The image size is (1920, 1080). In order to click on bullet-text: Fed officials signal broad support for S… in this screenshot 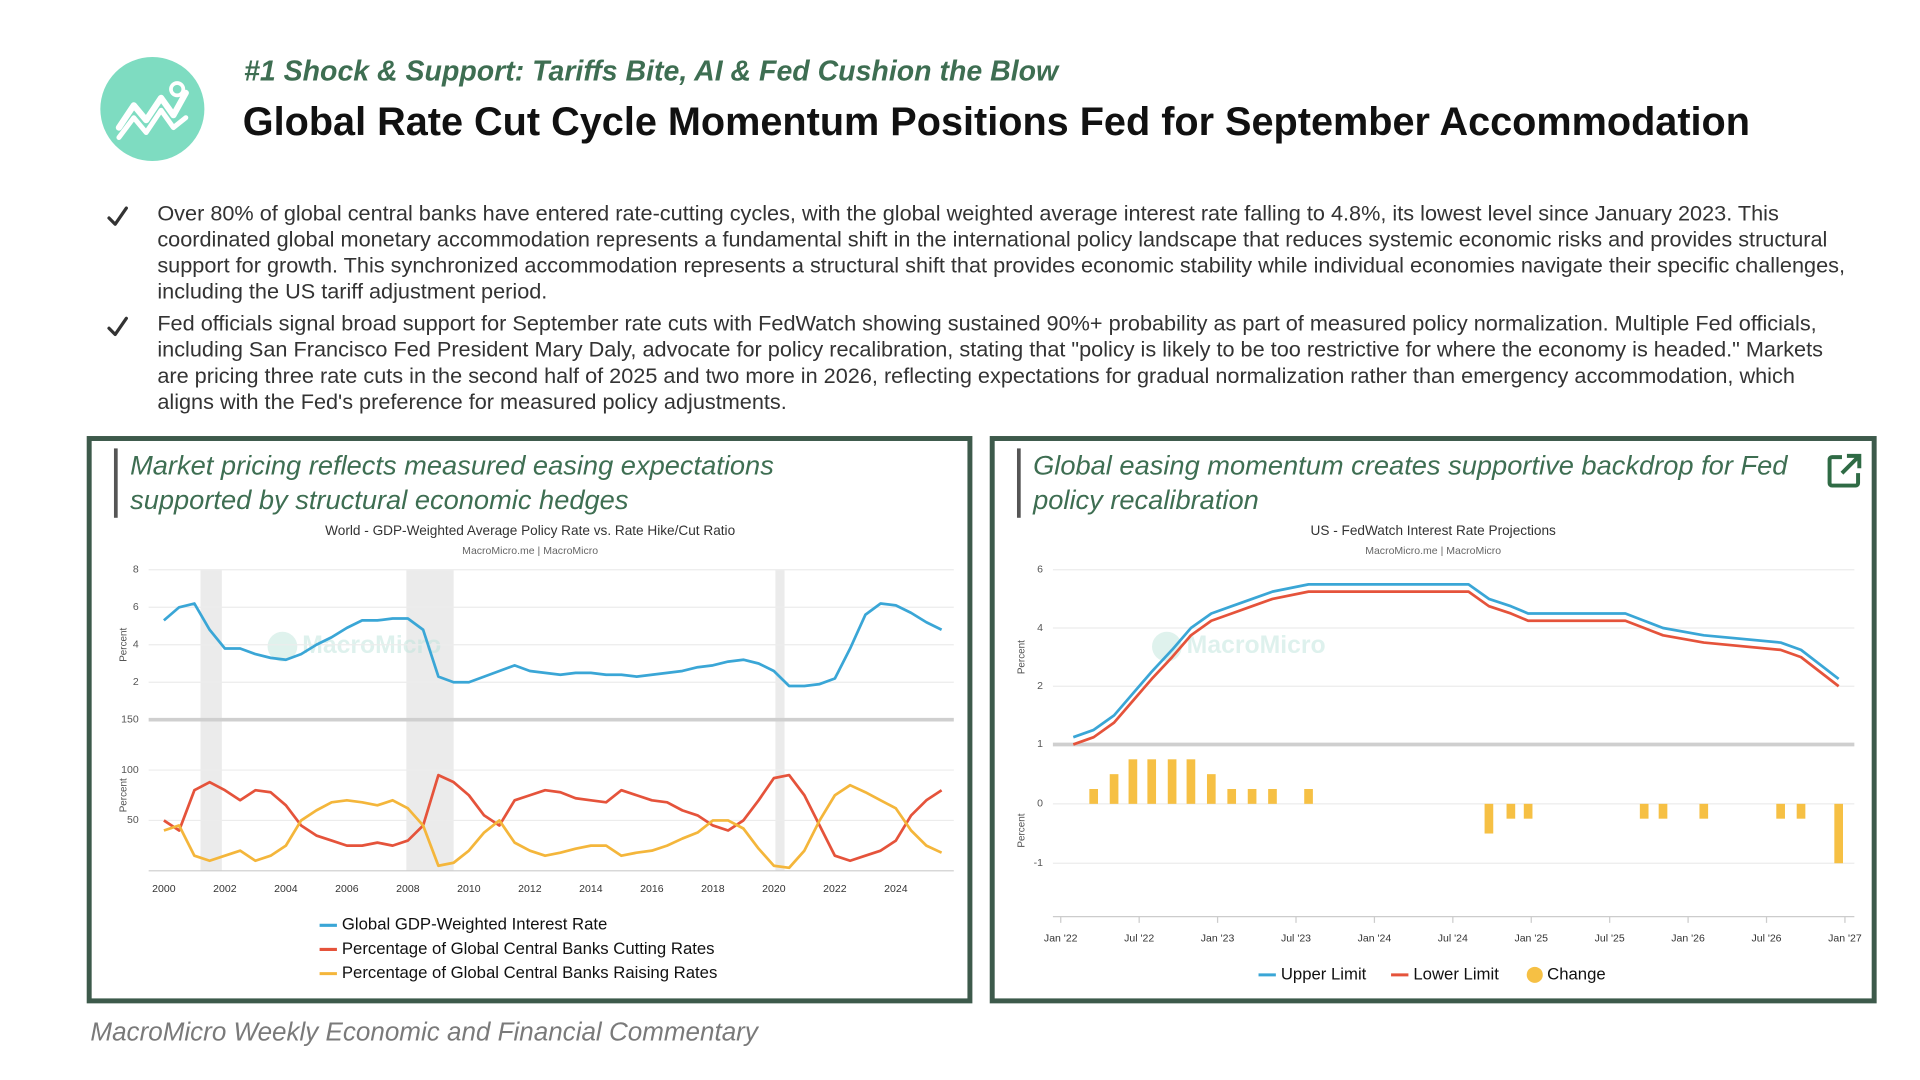, I will do `click(990, 362)`.